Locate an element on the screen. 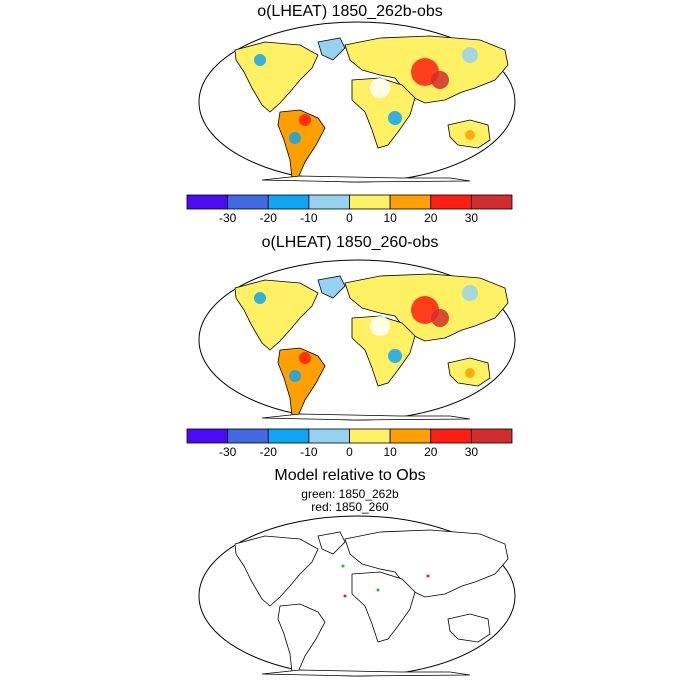  comparison-legend-red: red: 1850_260 is located at coordinates (350, 507).